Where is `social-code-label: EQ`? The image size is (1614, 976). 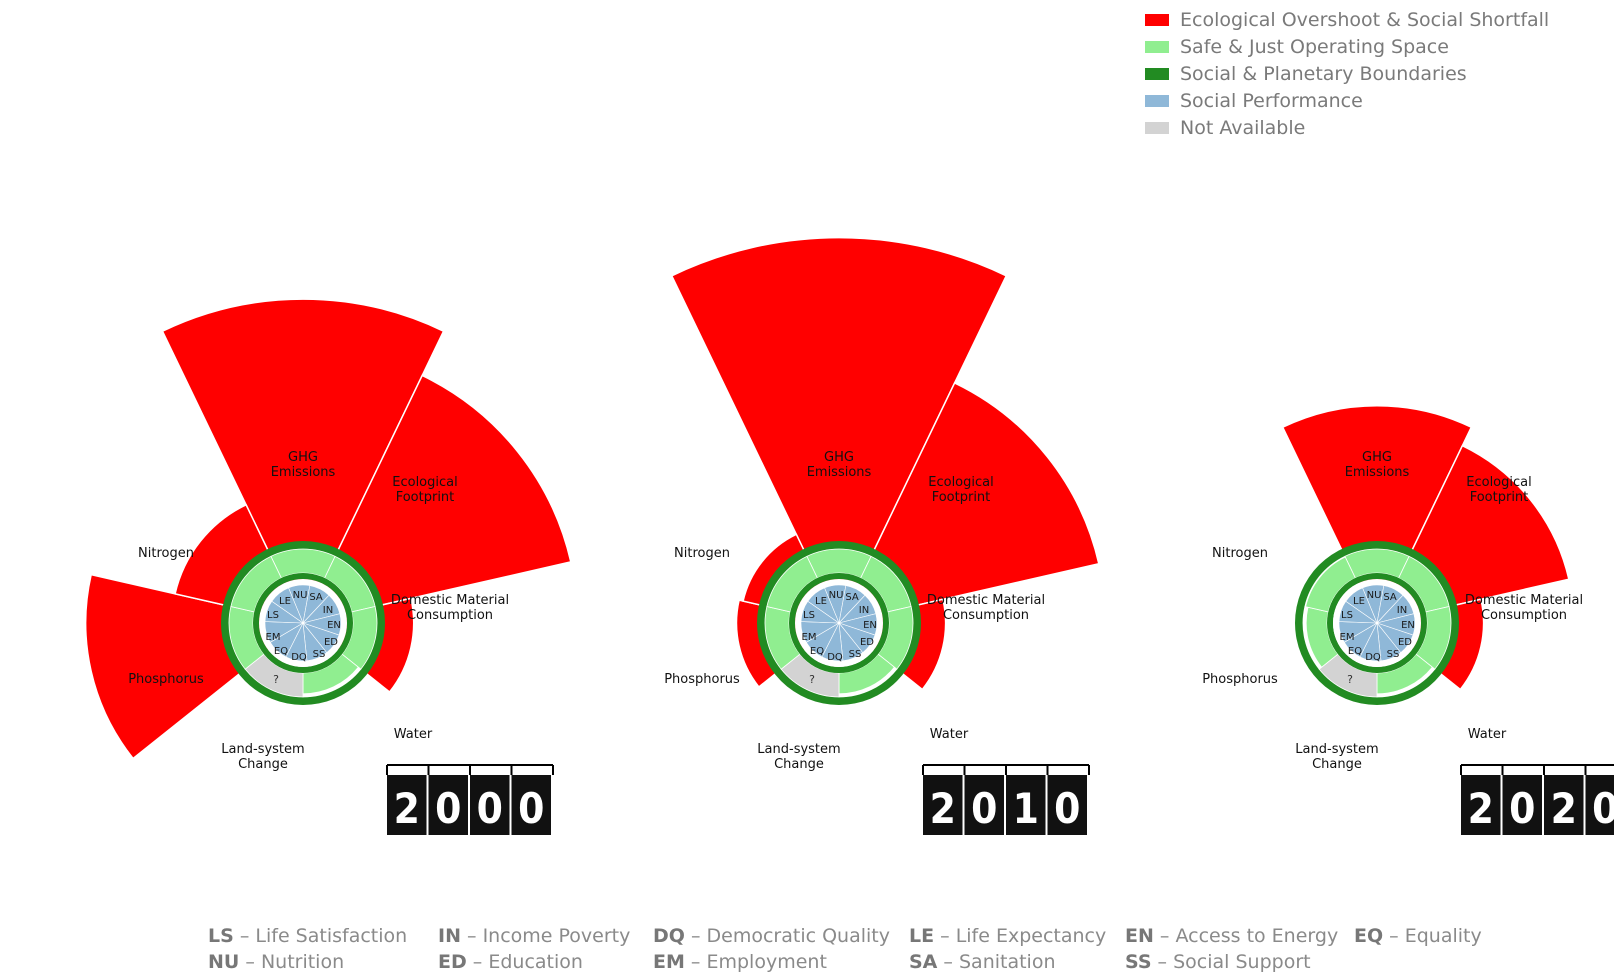
social-code-label: EQ is located at coordinates (1355, 651).